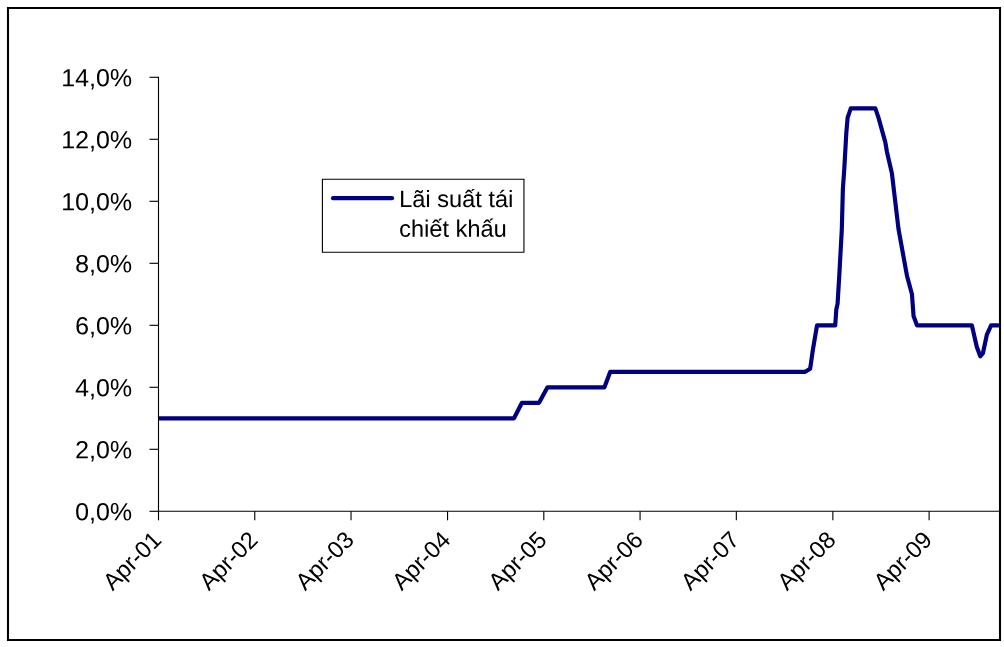  What do you see at coordinates (104, 265) in the screenshot?
I see `y-tick-label: 8,0%` at bounding box center [104, 265].